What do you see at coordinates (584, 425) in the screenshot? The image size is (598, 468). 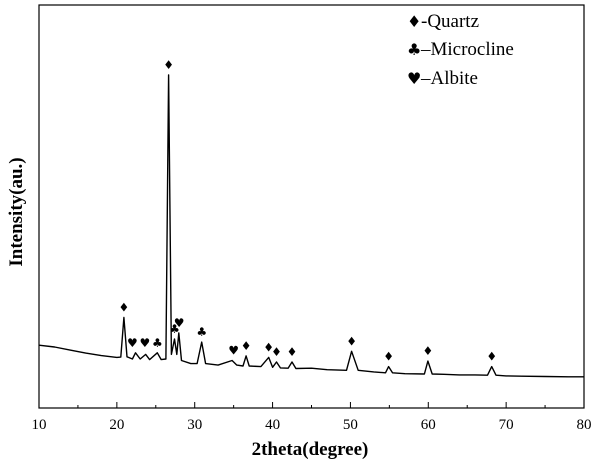 I see `x-tick-label-80: 80` at bounding box center [584, 425].